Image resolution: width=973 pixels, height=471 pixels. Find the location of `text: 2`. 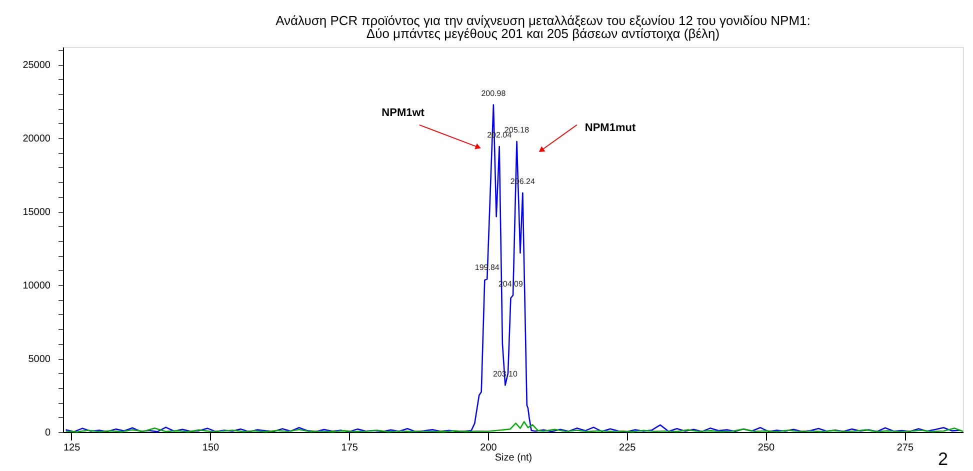

text: 2 is located at coordinates (943, 459).